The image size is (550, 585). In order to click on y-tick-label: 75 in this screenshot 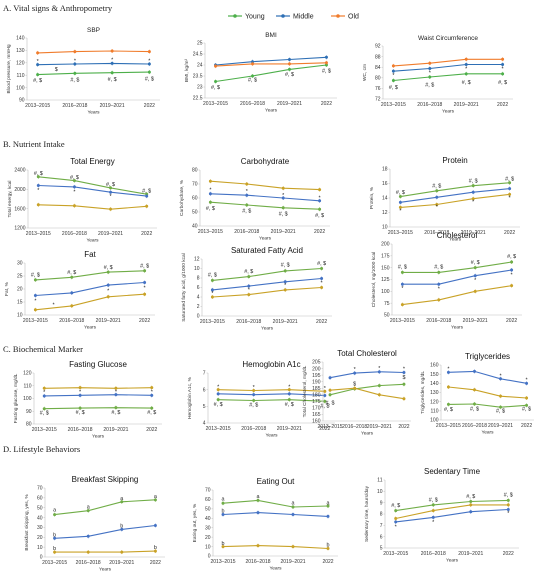, I will do `click(387, 304)`.